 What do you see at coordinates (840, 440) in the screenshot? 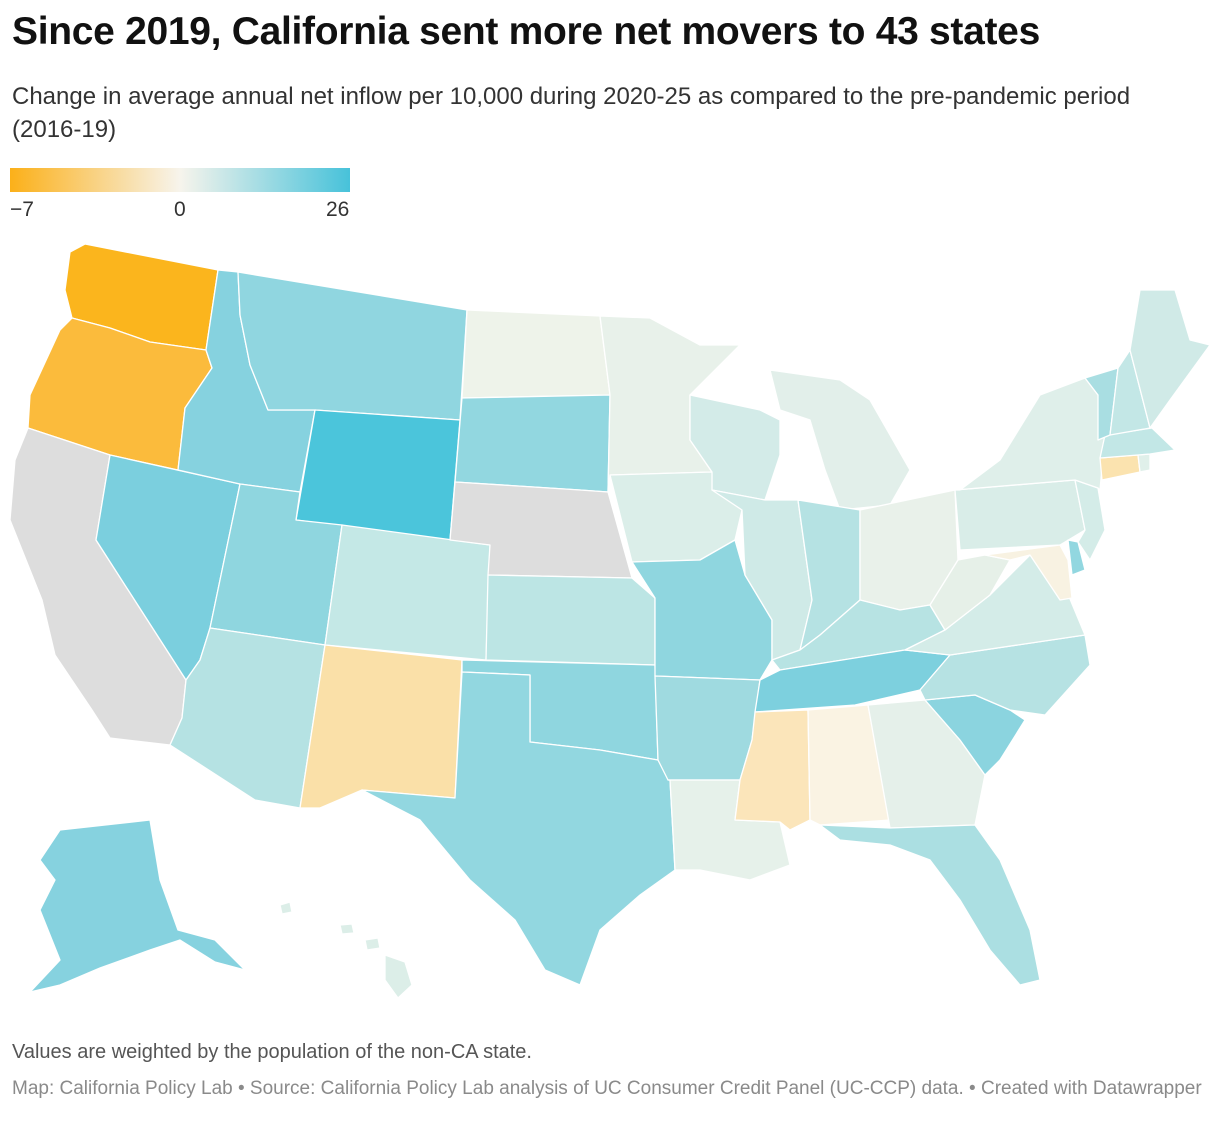
I see `state-michigan` at bounding box center [840, 440].